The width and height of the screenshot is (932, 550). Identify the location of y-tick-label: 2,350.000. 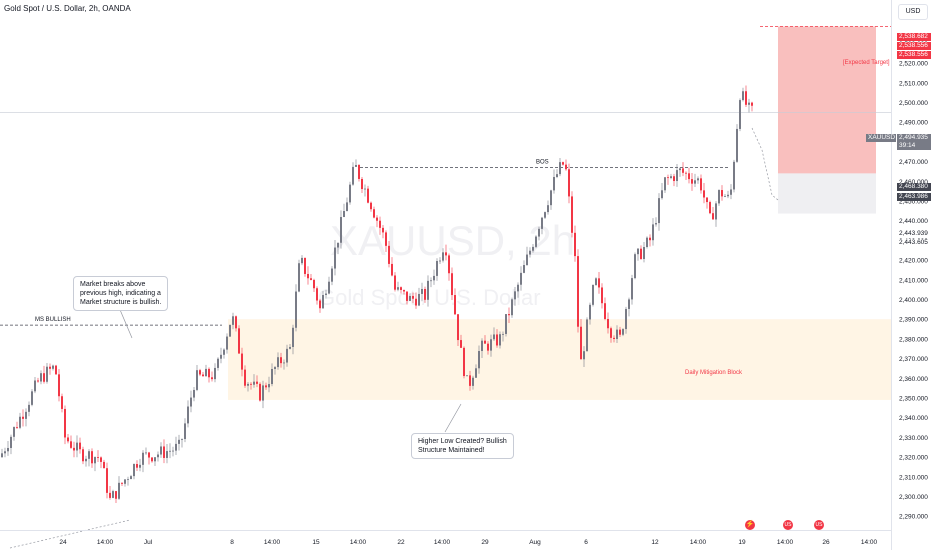
(913, 398).